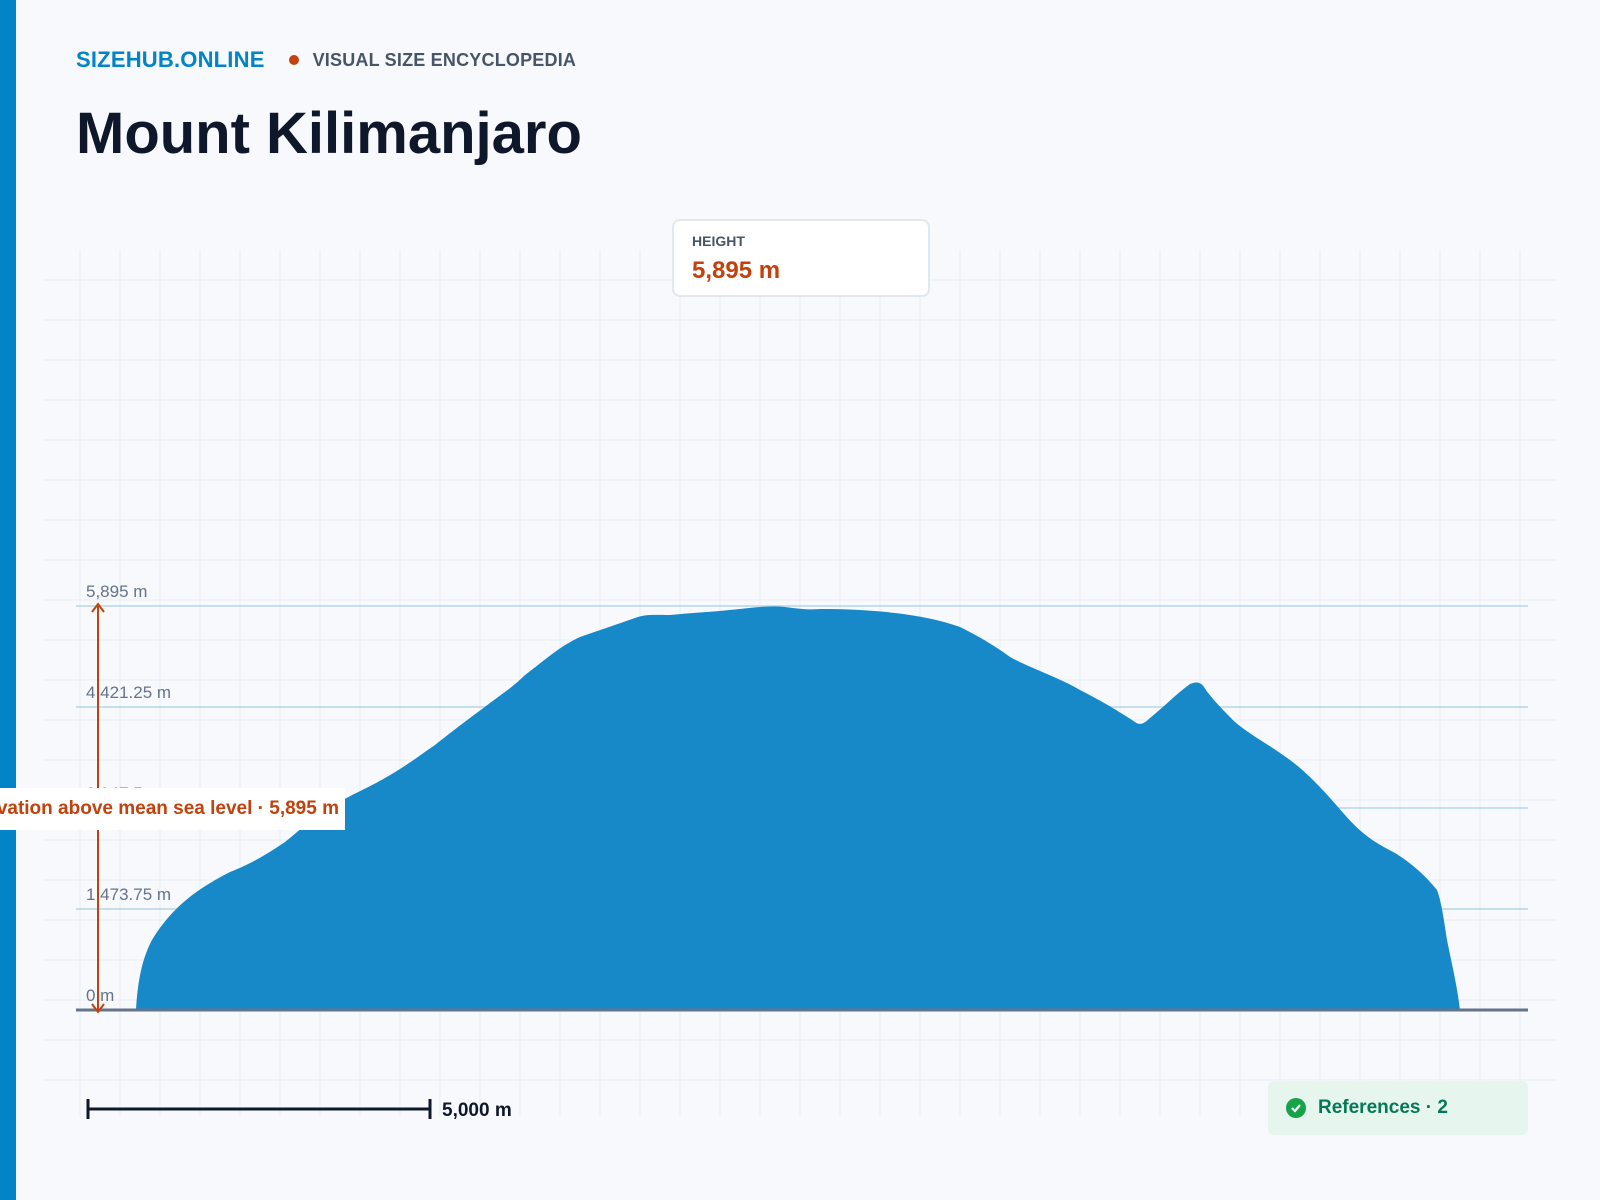 The width and height of the screenshot is (1600, 1200). Describe the element at coordinates (718, 241) in the screenshot. I see `height-card-label: HEIGHT` at that location.